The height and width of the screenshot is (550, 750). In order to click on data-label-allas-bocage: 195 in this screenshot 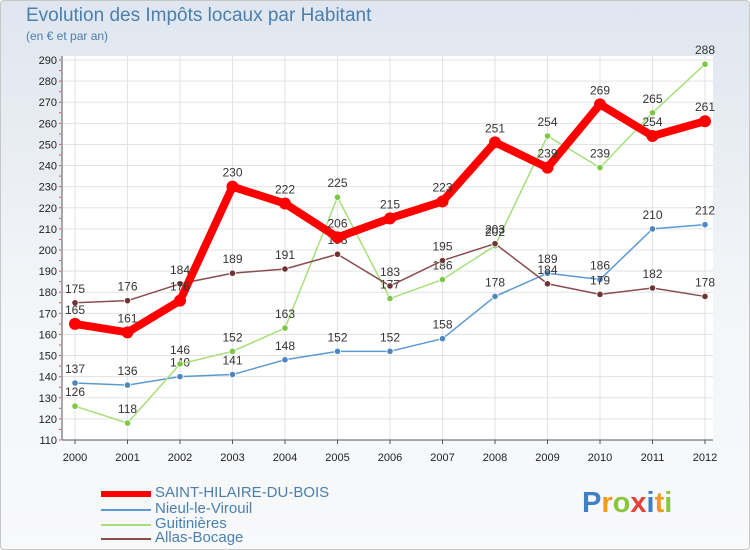, I will do `click(442, 247)`.